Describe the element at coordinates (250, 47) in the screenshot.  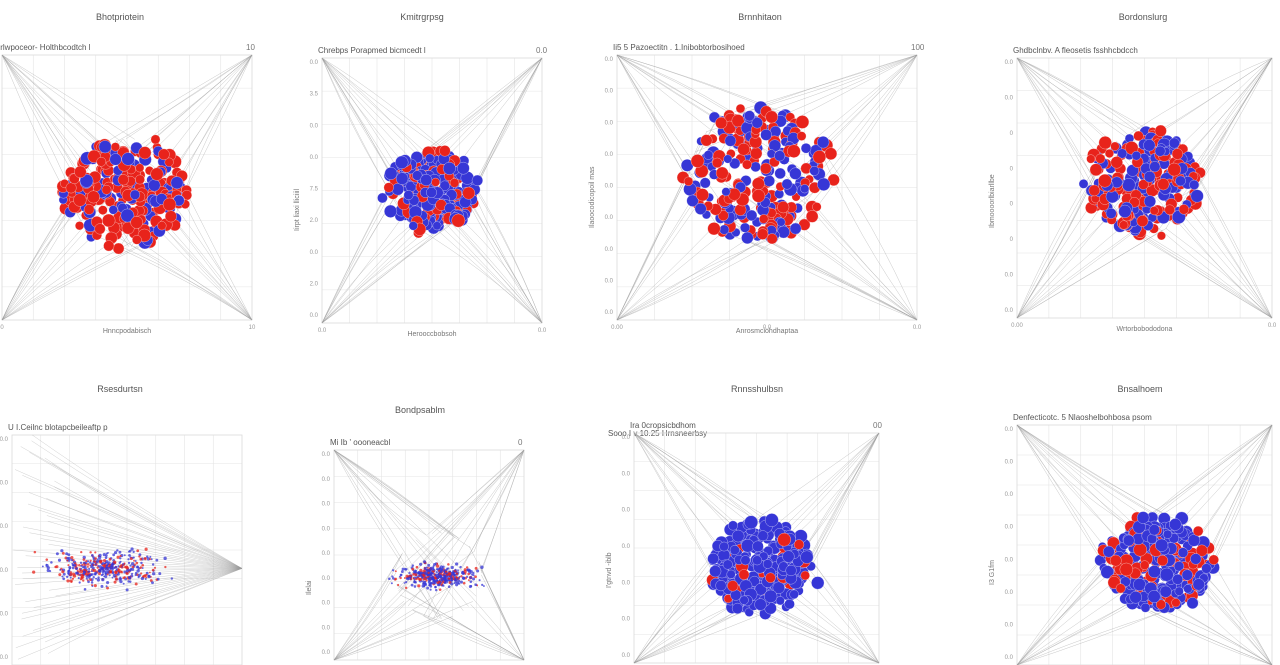
I see `corner-label: 10` at that location.